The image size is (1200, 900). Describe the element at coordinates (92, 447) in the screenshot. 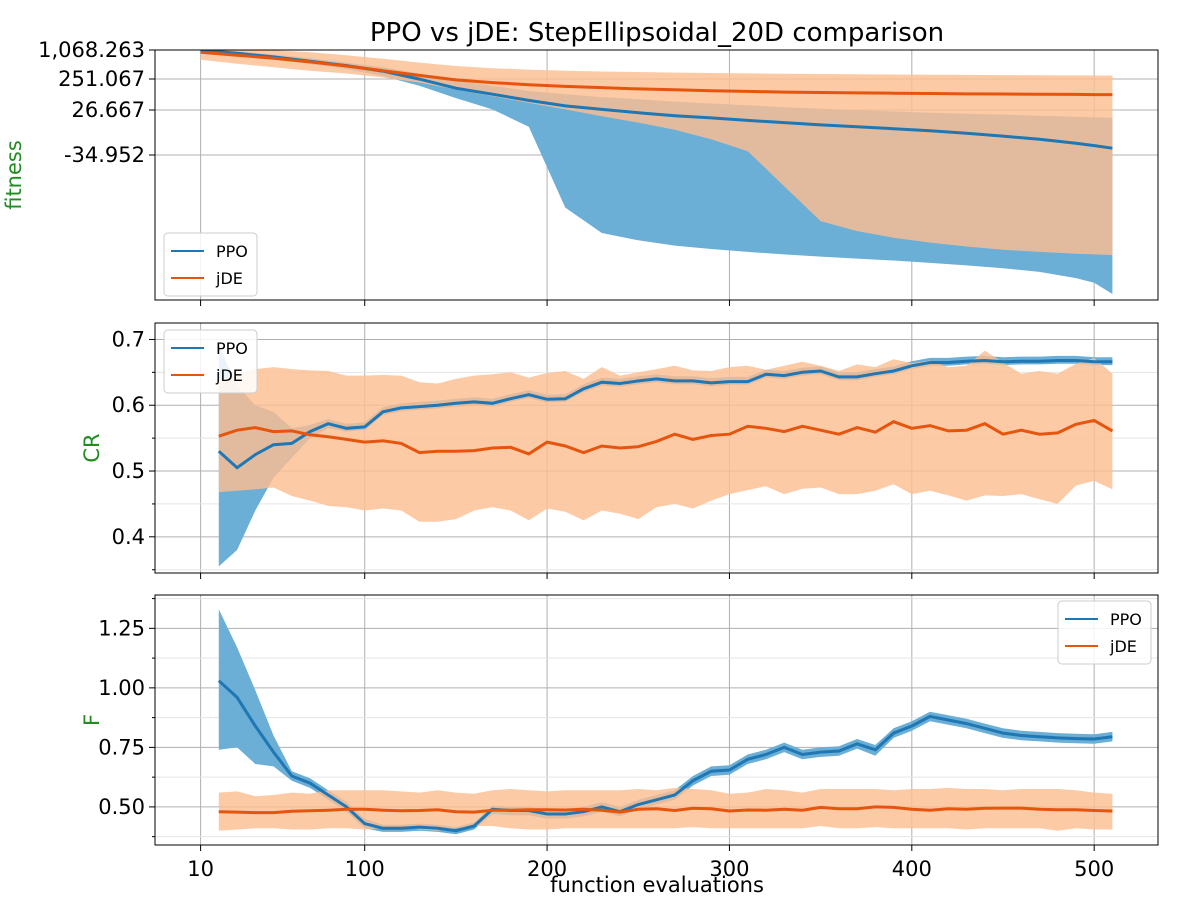

I see `y-axis-label: CR` at that location.